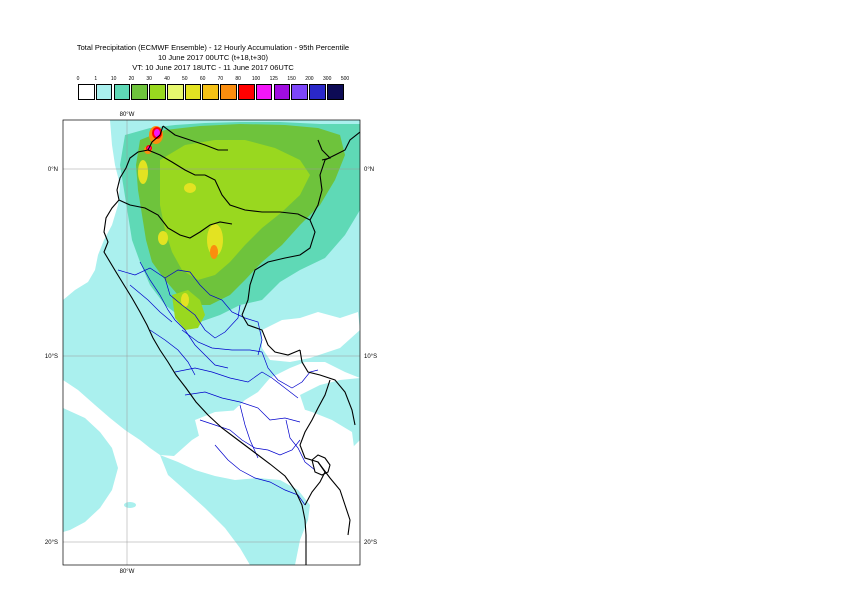 The image size is (842, 596). I want to click on legend-tick-label: 300, so click(327, 79).